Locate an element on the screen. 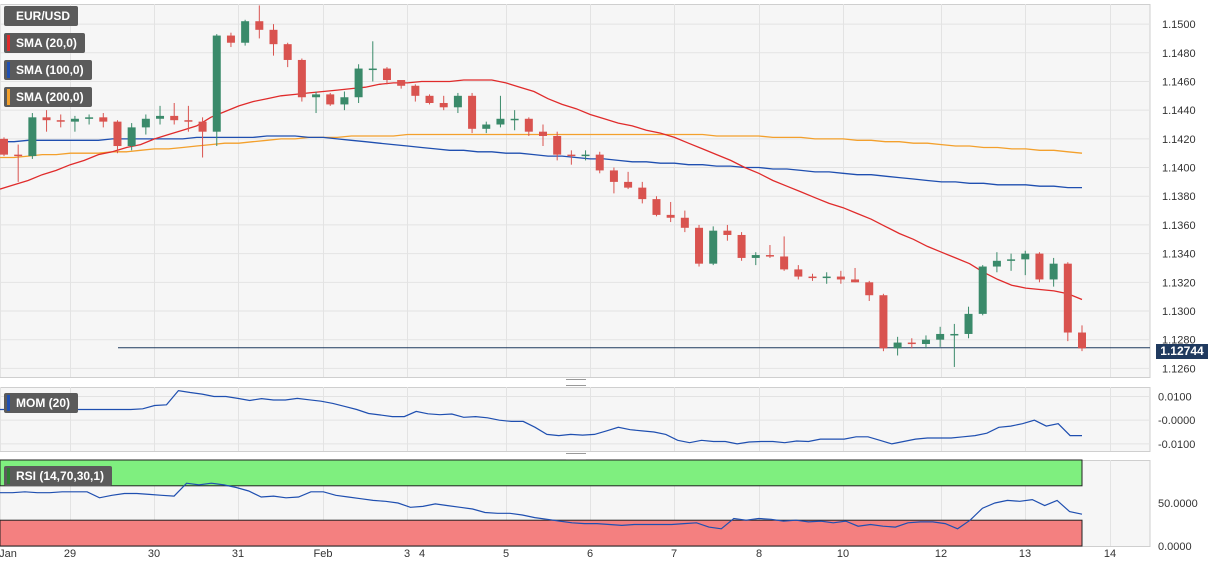 This screenshot has width=1223, height=570. panel-frame is located at coordinates (575, 419).